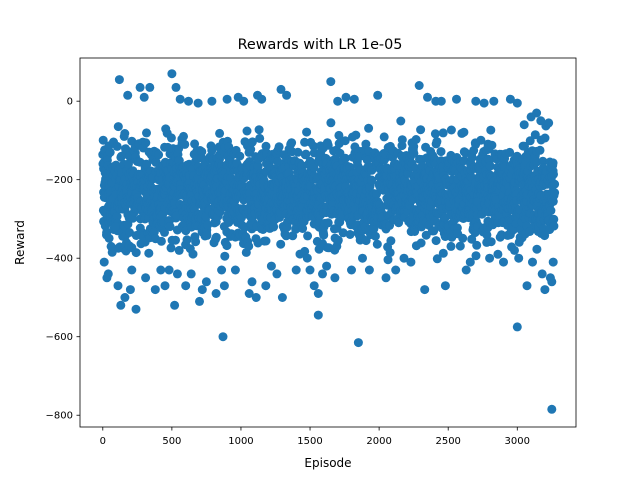 This screenshot has width=640, height=480. I want to click on x-tick-label: 1500, so click(309, 441).